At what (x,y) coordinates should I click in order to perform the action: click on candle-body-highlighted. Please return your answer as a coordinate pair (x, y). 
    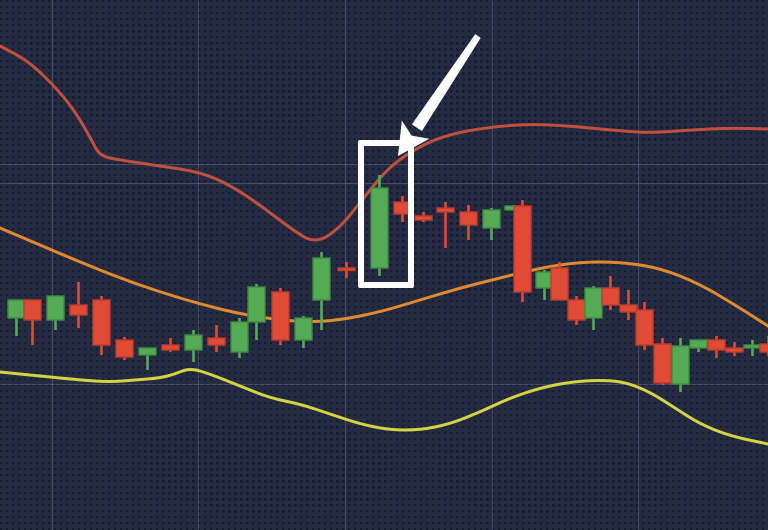
    Looking at the image, I should click on (379, 228).